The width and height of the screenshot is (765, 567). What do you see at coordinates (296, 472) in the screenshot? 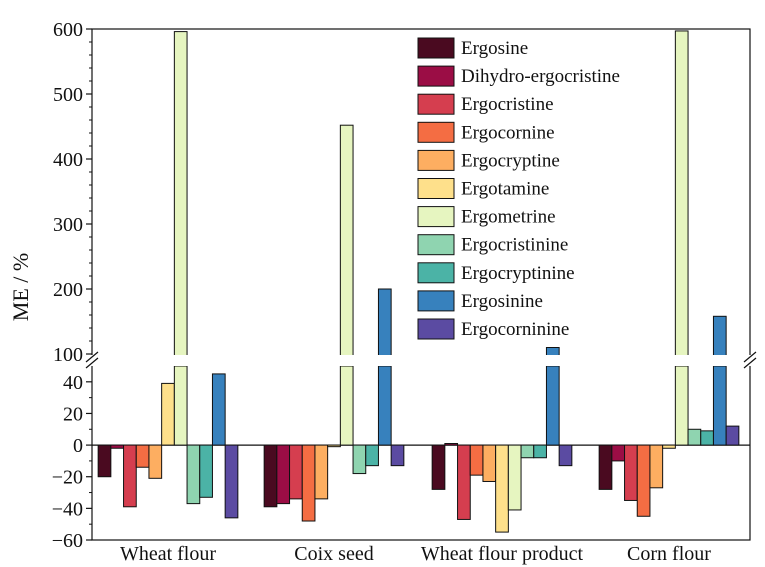
I see `bar-ergocristine-coix-seed` at bounding box center [296, 472].